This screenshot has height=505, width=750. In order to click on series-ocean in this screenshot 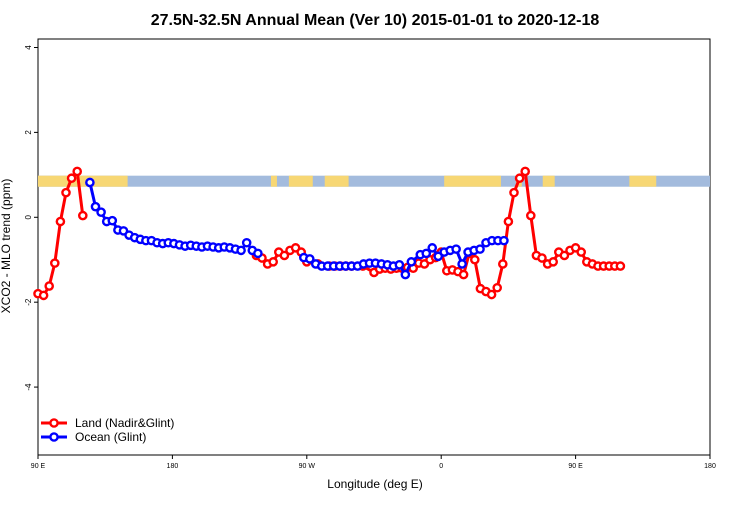, I will do `click(297, 228)`.